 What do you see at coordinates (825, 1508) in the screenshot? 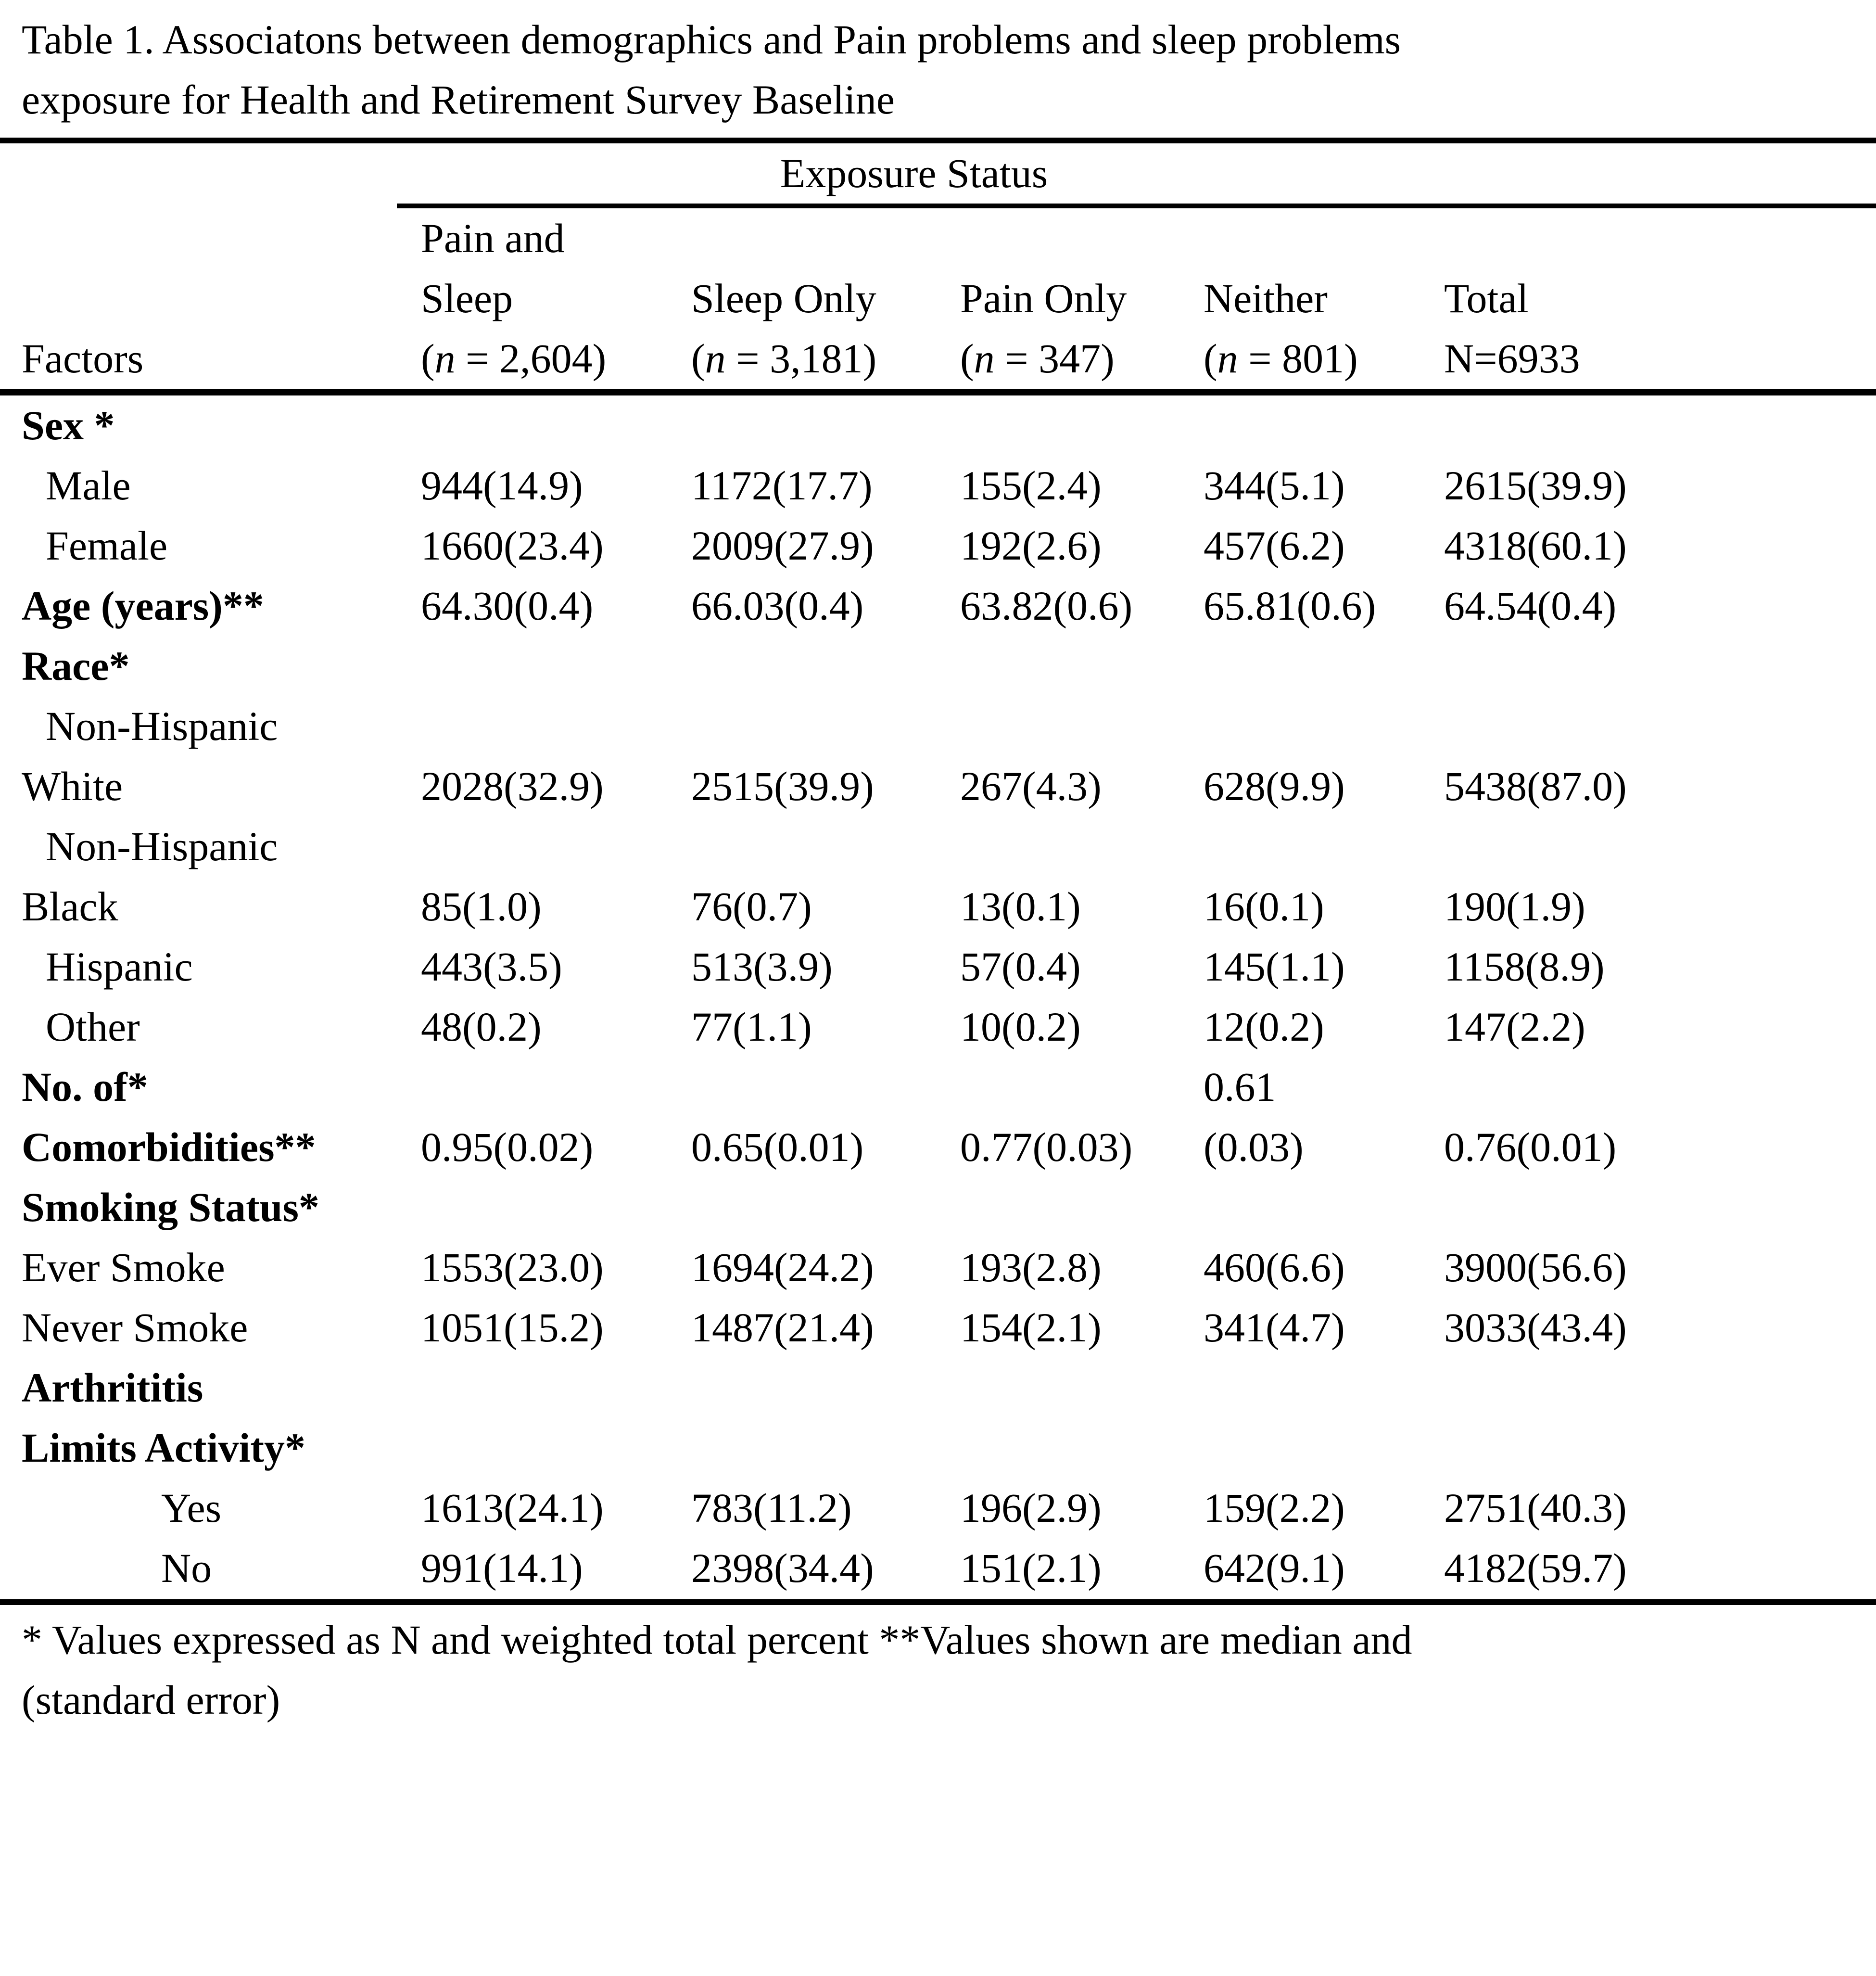
I see `value-cell: 783(11.2)` at bounding box center [825, 1508].